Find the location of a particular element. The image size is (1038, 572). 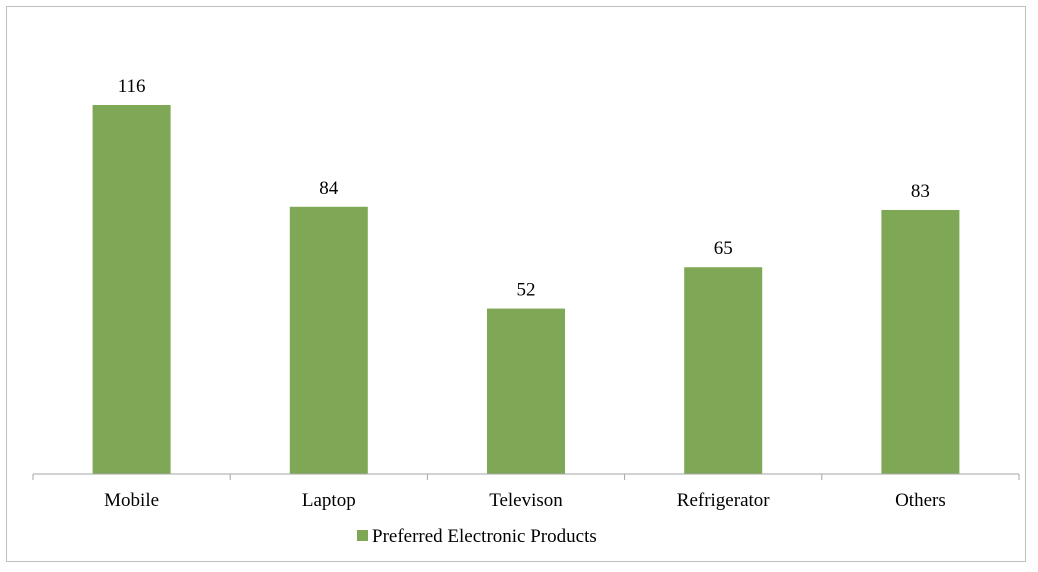

legend: Preferred Electronic Products is located at coordinates (477, 536).